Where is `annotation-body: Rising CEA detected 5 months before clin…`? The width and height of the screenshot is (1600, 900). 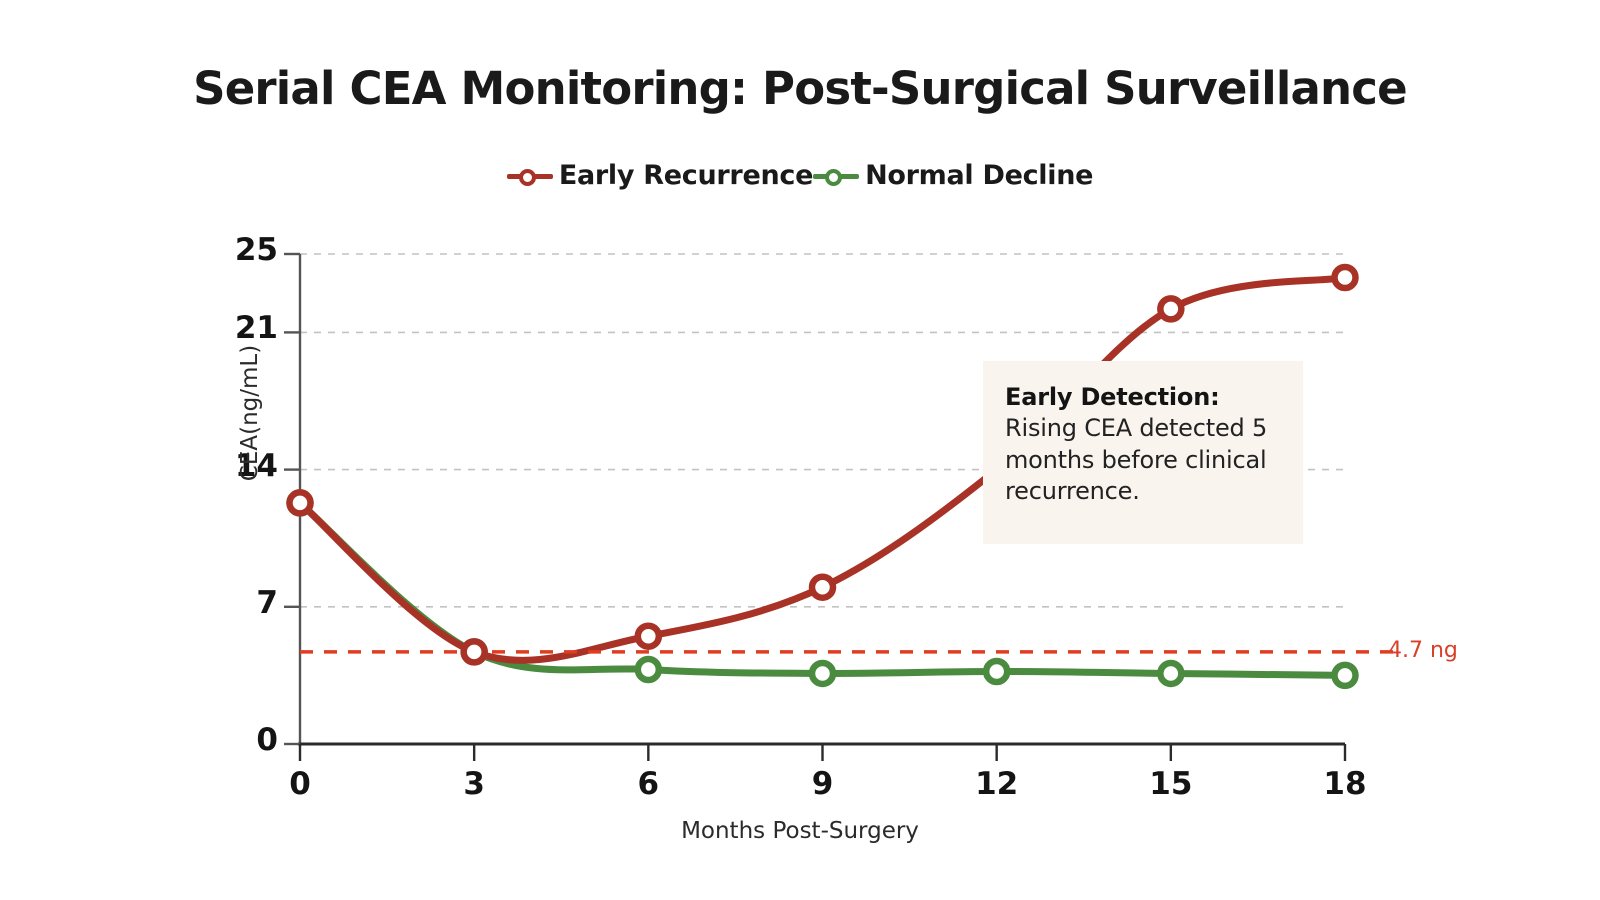
annotation-body: Rising CEA detected 5 months before clin… is located at coordinates (1136, 460).